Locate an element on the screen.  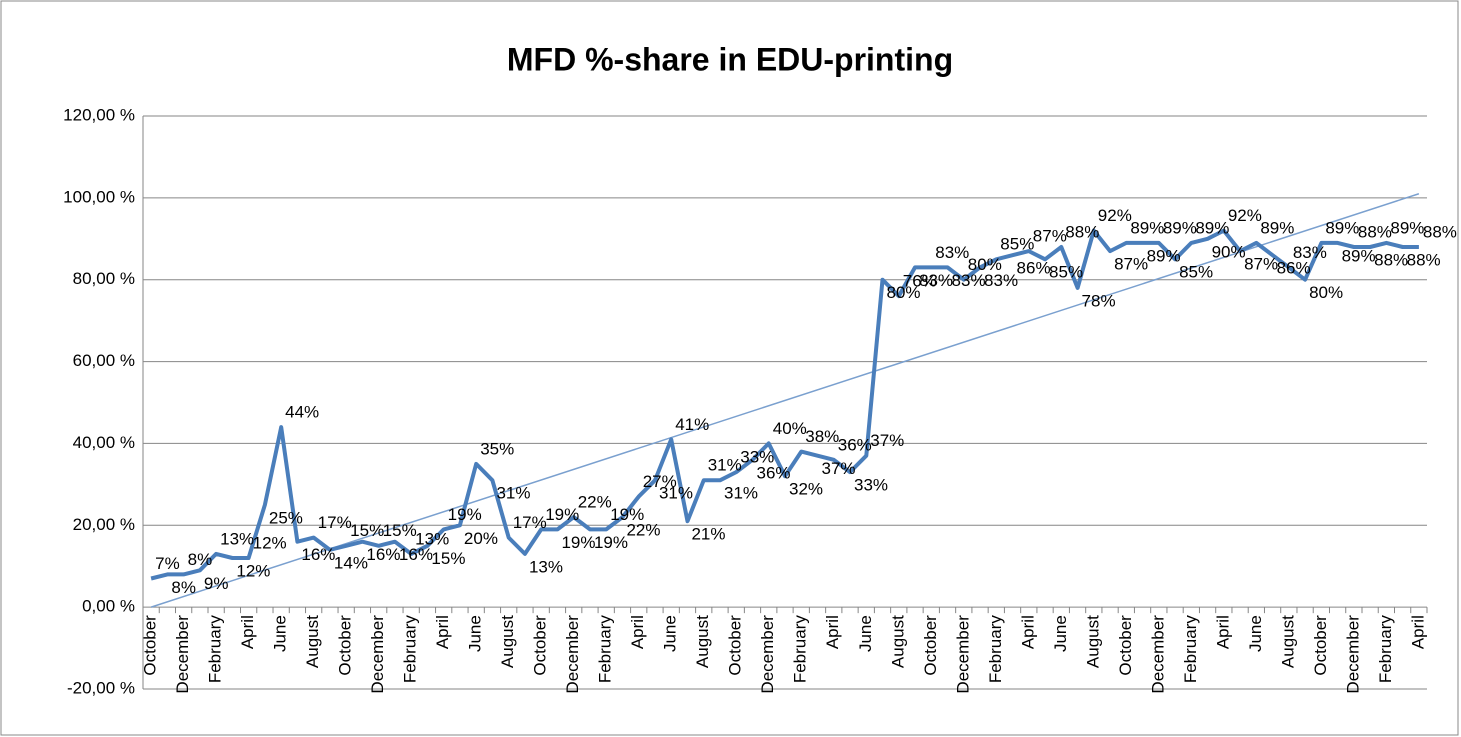
data-label: 44% is located at coordinates (302, 412).